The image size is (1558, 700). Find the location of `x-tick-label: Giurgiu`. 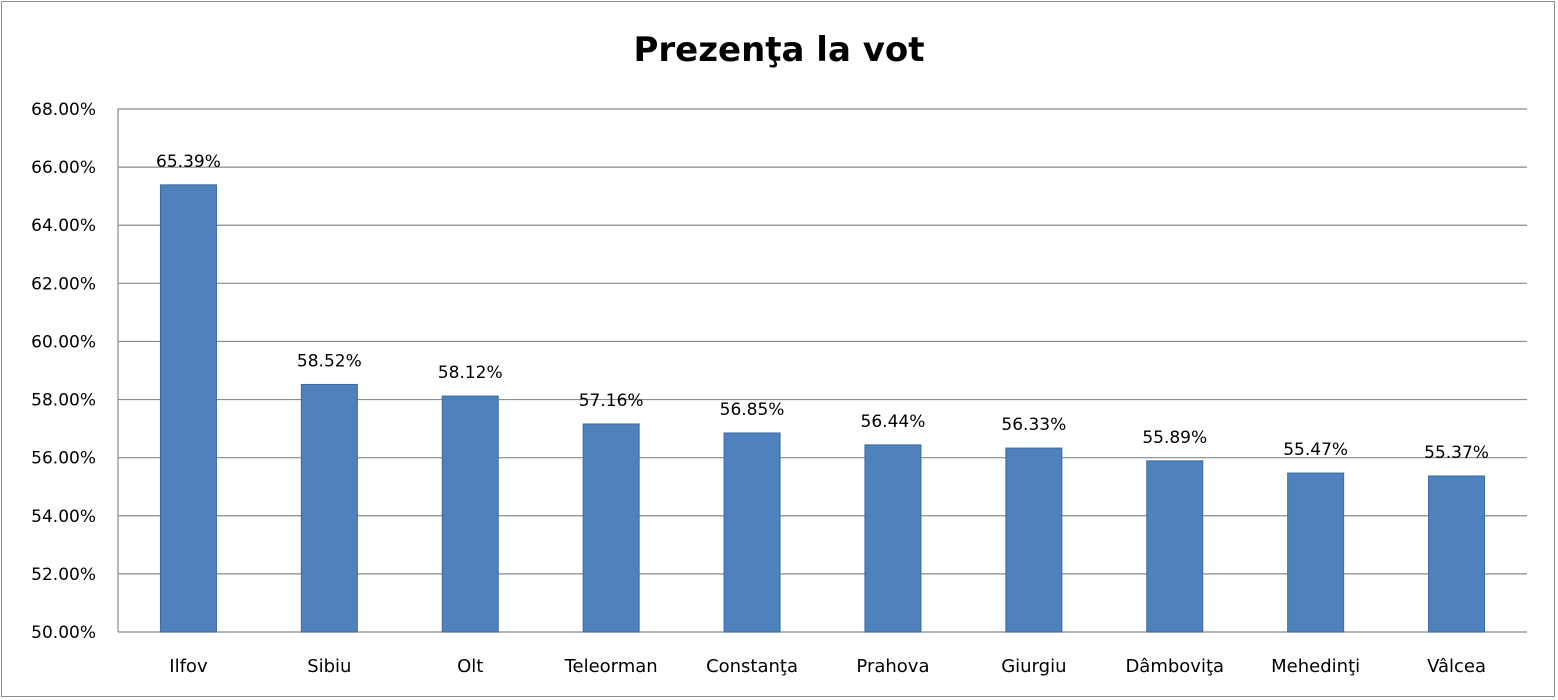

x-tick-label: Giurgiu is located at coordinates (1033, 666).